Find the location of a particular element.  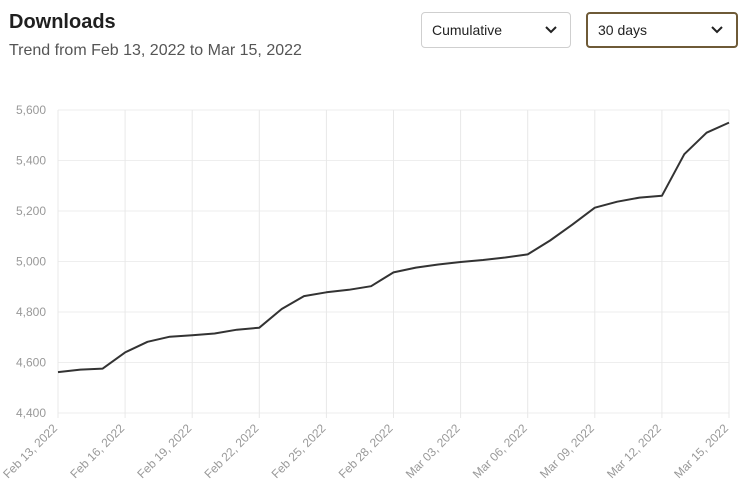

x-tick-label: Mar 06, 2022 is located at coordinates (500, 451).